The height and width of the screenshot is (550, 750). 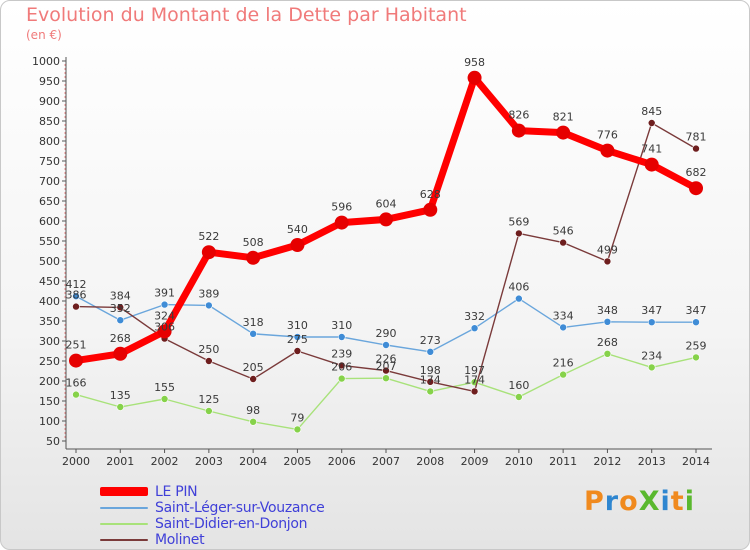 What do you see at coordinates (120, 295) in the screenshot?
I see `data-label: 384` at bounding box center [120, 295].